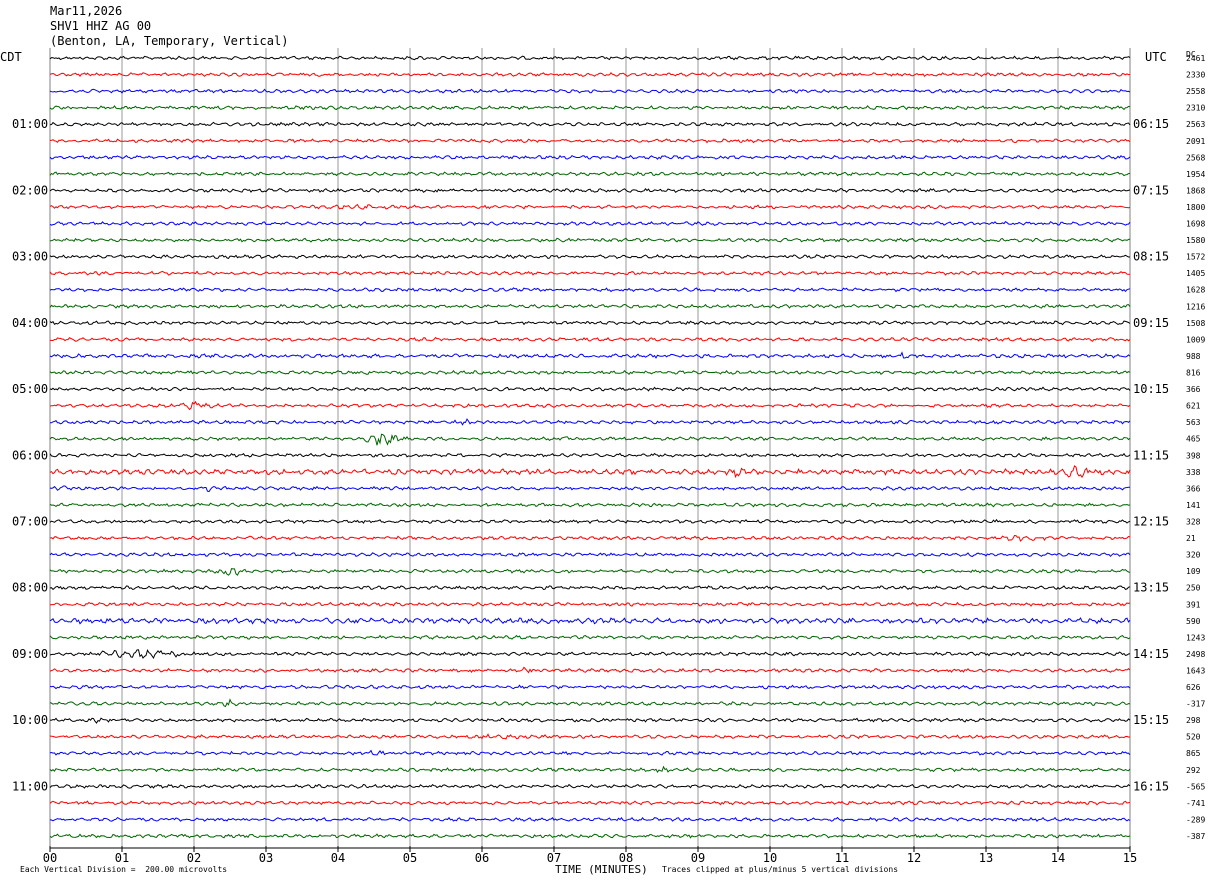  What do you see at coordinates (1151, 323) in the screenshot?
I see `right-hour-label: 09:15` at bounding box center [1151, 323].